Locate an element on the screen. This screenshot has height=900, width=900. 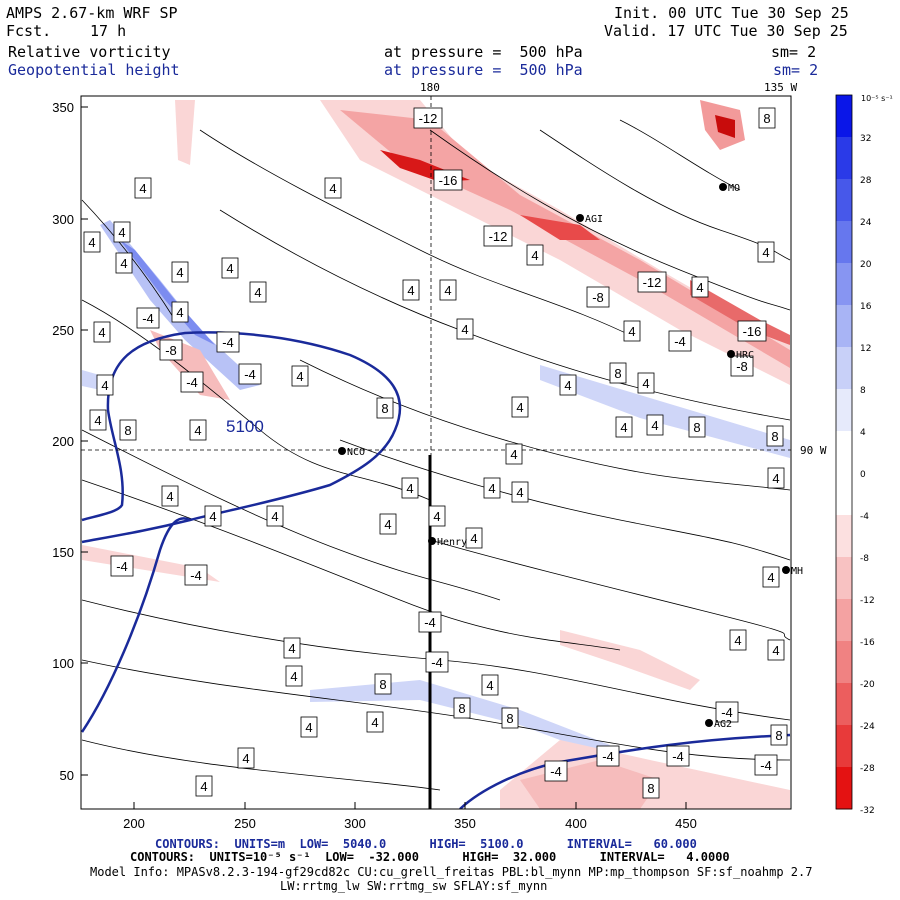
svg-text: NCO is located at coordinates (356, 452).